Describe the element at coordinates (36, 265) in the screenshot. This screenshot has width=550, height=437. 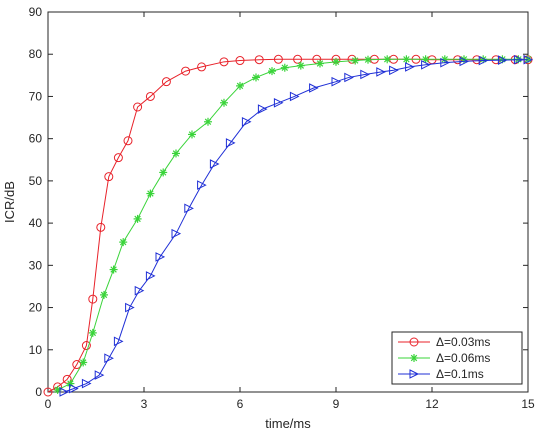
I see `y-tick-label: 30` at that location.